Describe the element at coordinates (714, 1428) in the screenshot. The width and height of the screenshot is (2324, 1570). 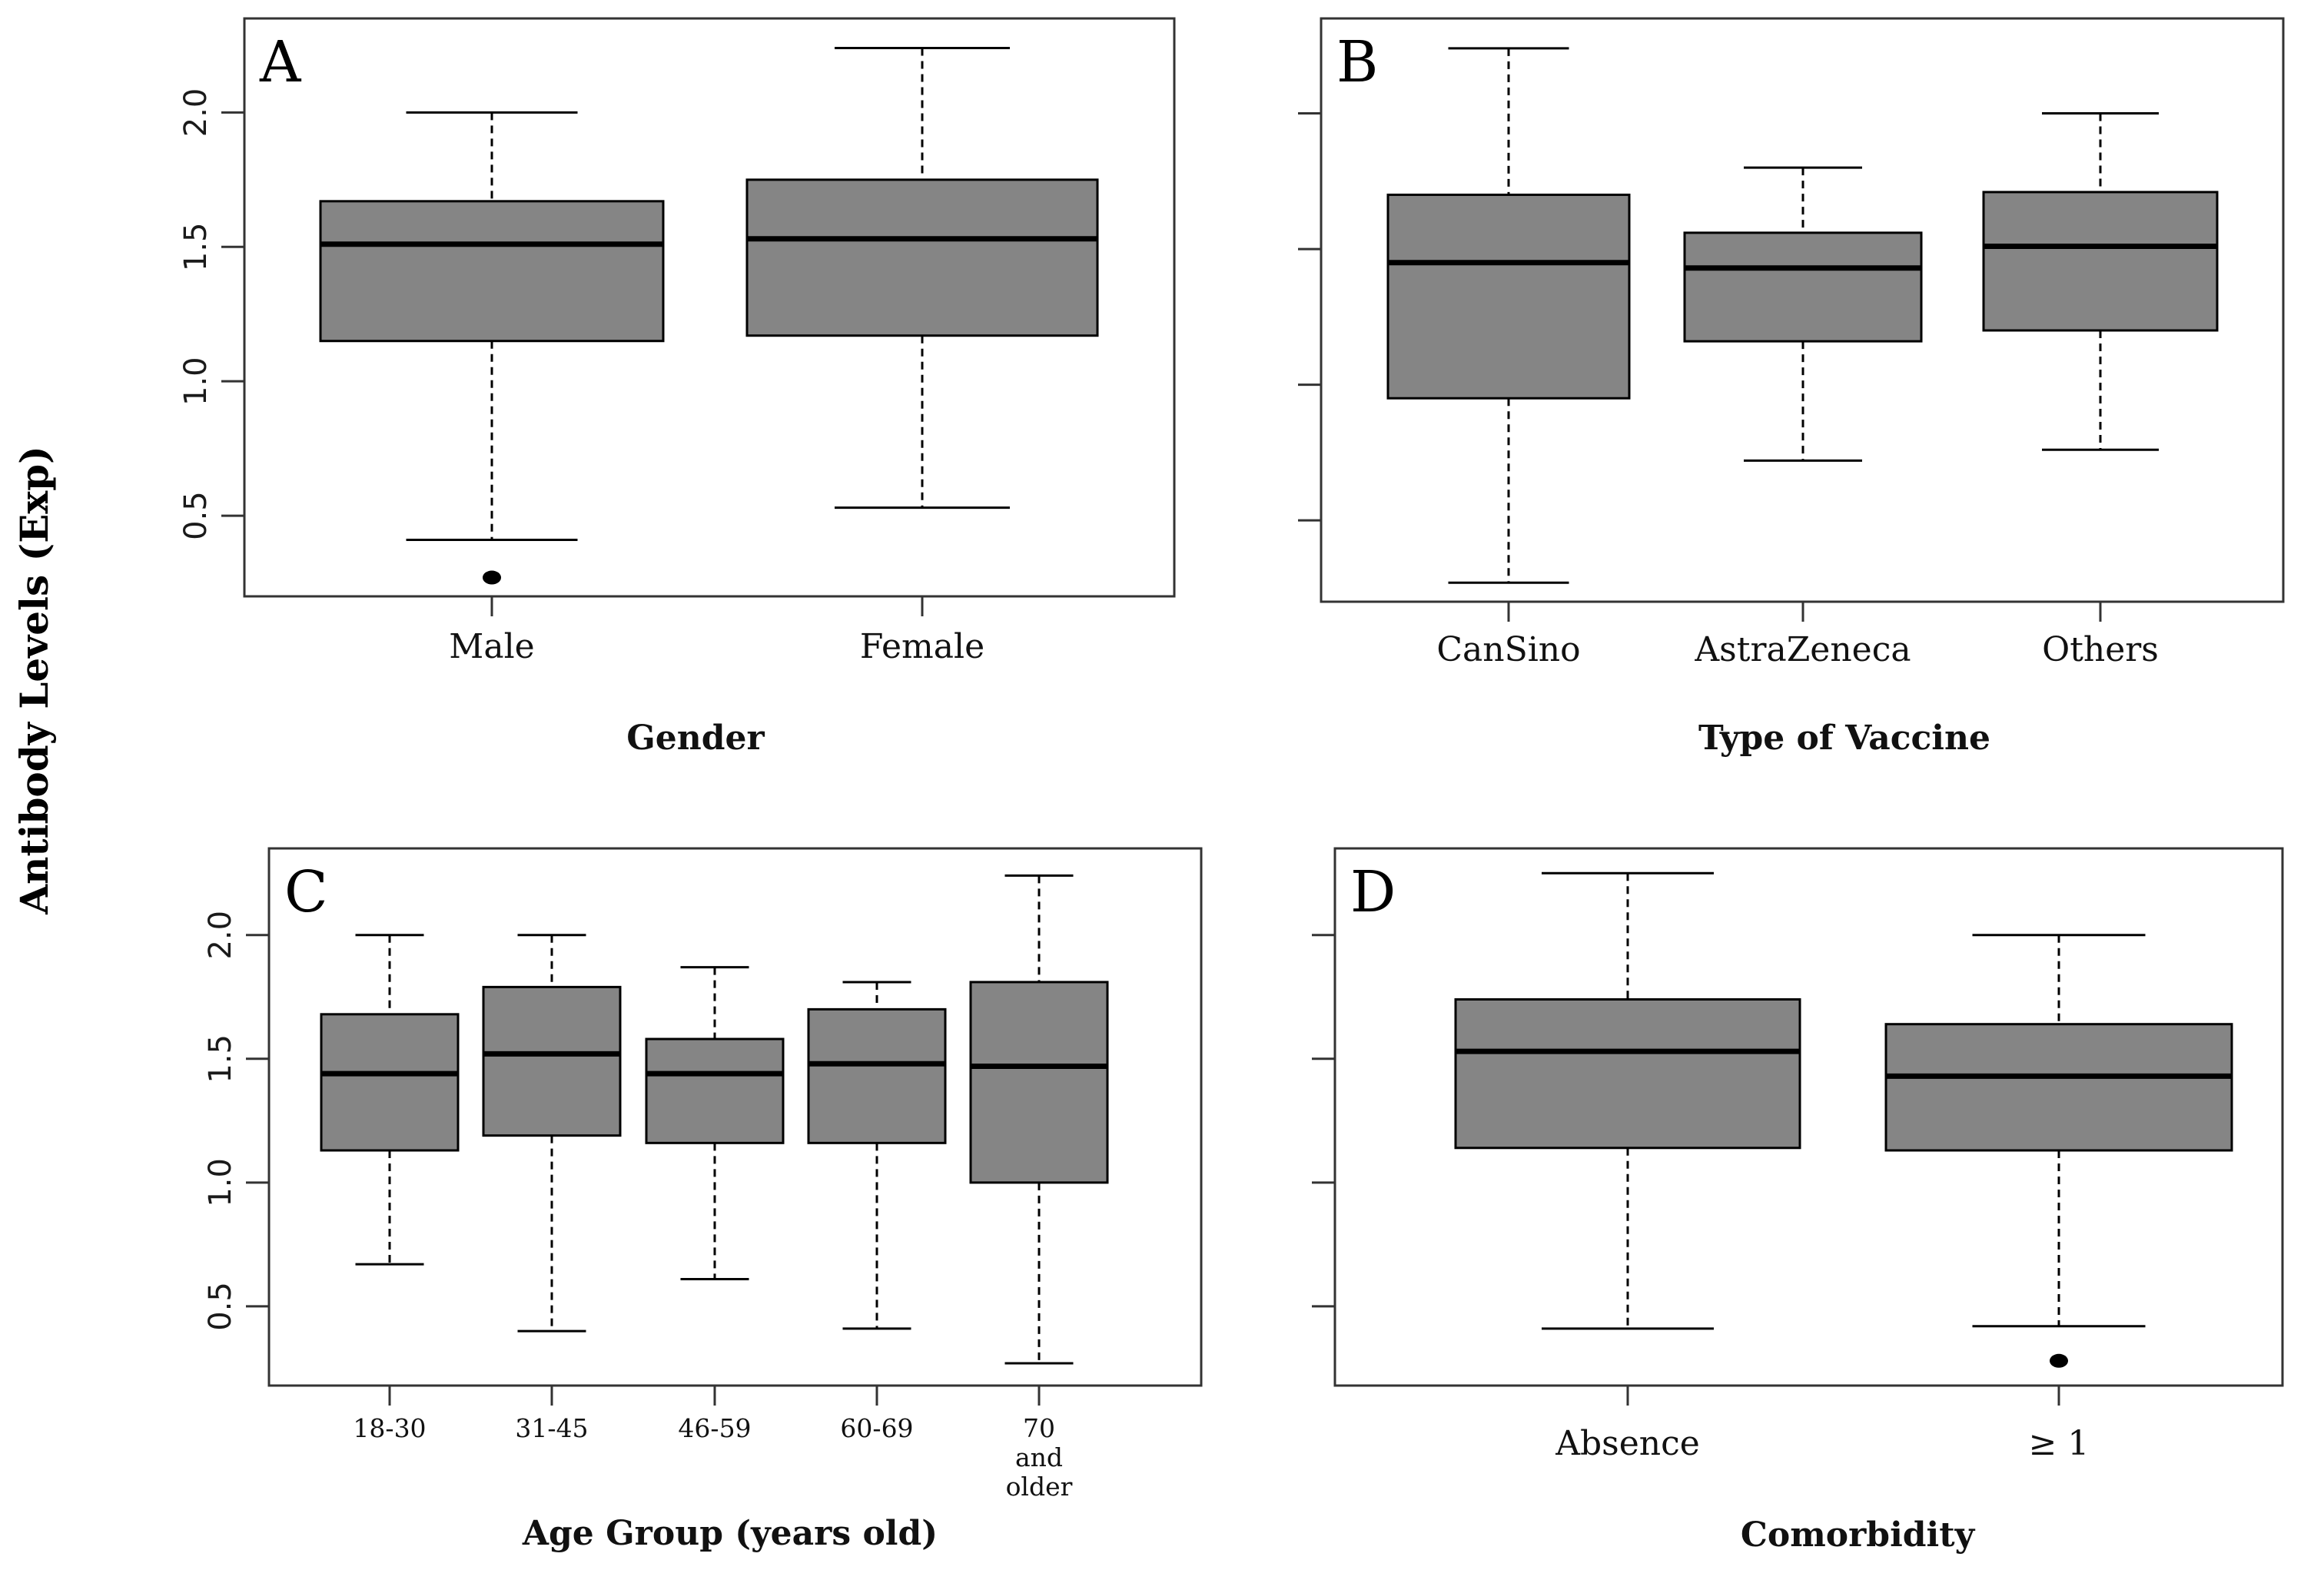
I see `category-label: 46-59` at that location.